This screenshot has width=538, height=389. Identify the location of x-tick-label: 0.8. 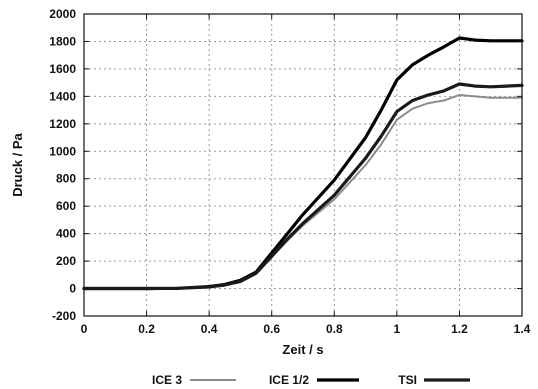
(334, 329).